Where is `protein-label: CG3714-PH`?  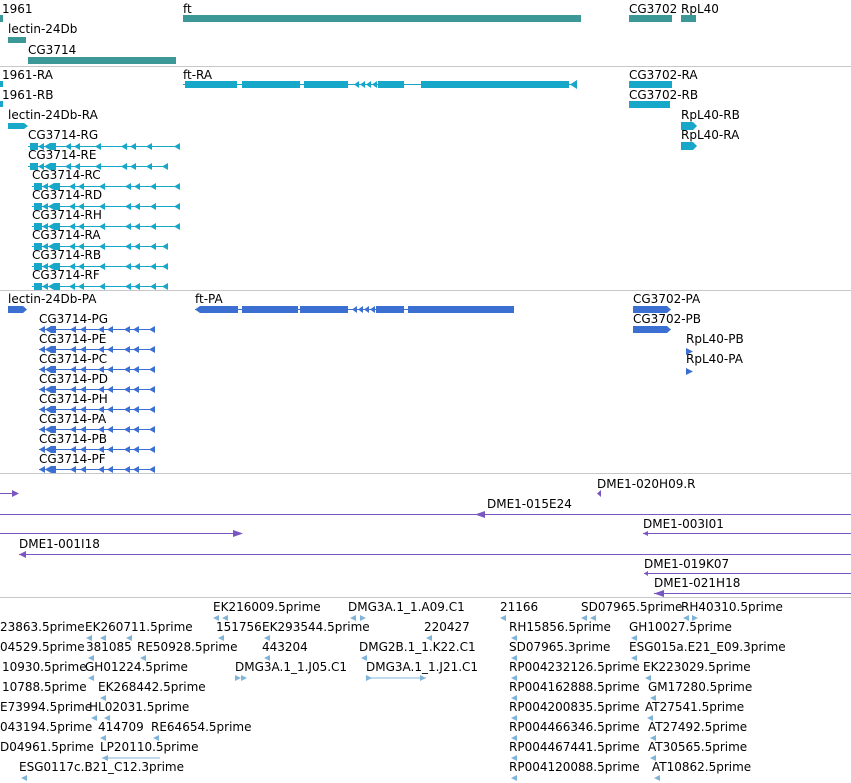 protein-label: CG3714-PH is located at coordinates (73, 399).